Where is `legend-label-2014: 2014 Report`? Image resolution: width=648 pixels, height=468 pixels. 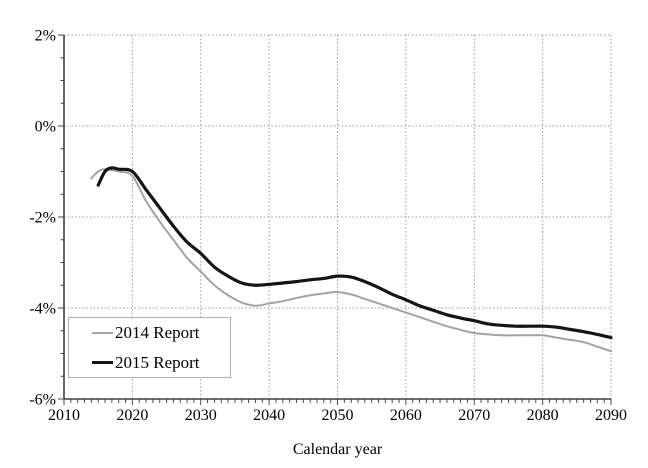
legend-label-2014: 2014 Report is located at coordinates (157, 332).